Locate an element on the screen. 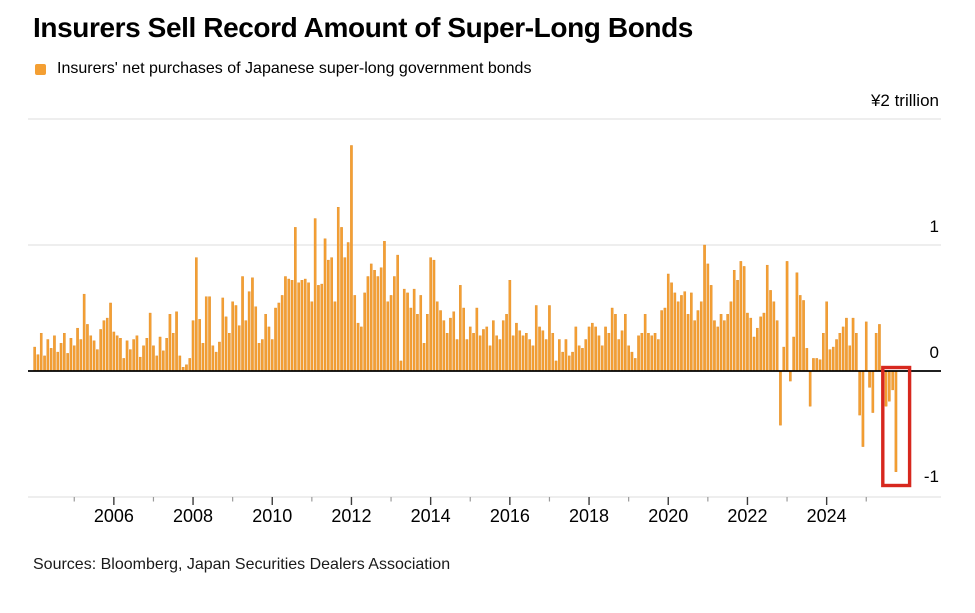 Image resolution: width=975 pixels, height=613 pixels. x-axis-year-label: 2014 is located at coordinates (430, 516).